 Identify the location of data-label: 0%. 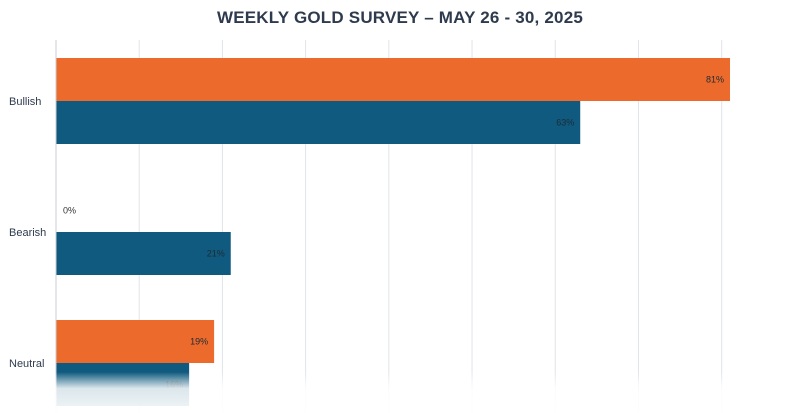
(69, 211).